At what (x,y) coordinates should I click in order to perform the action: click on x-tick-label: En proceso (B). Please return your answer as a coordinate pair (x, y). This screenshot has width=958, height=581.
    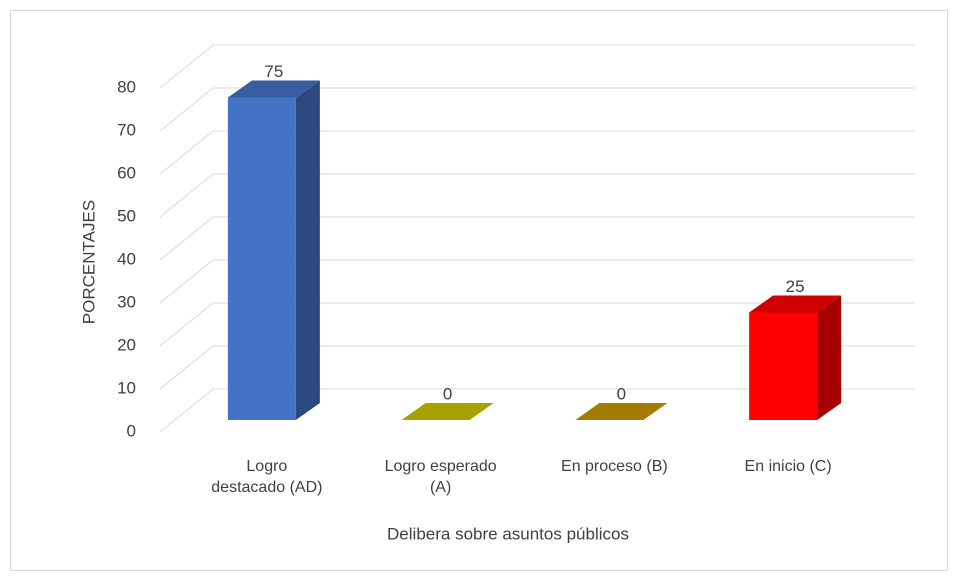
    Looking at the image, I should click on (614, 466).